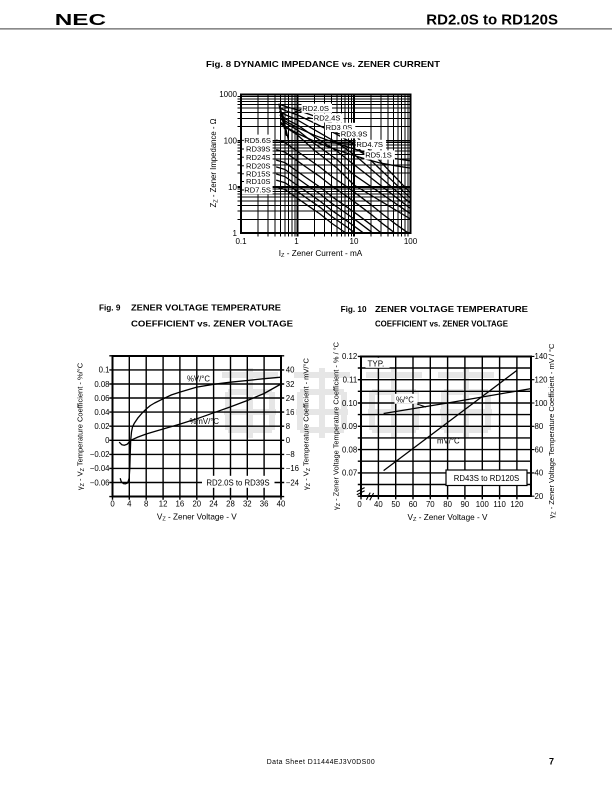  I want to click on svg-text: ZZ - Zener Impedance - Ω, so click(214, 162).